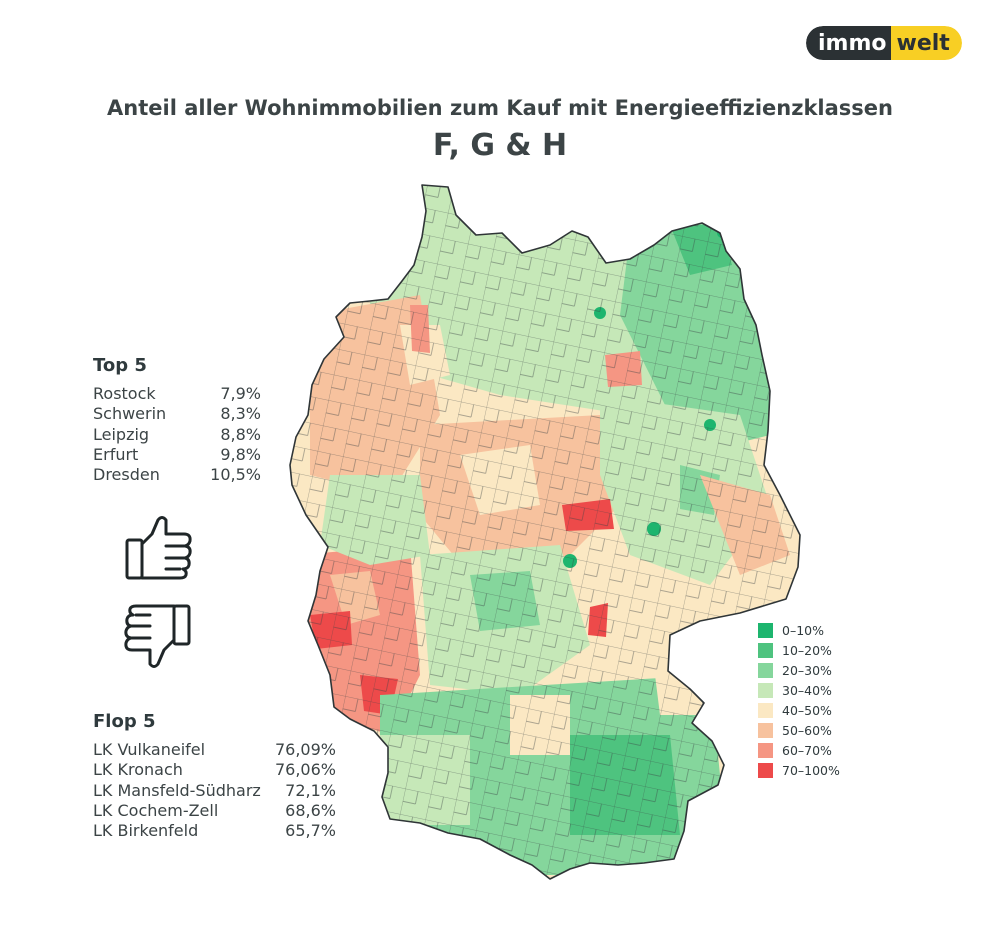 The width and height of the screenshot is (1000, 926). Describe the element at coordinates (305, 749) in the screenshot. I see `region-value: 76,09%` at that location.